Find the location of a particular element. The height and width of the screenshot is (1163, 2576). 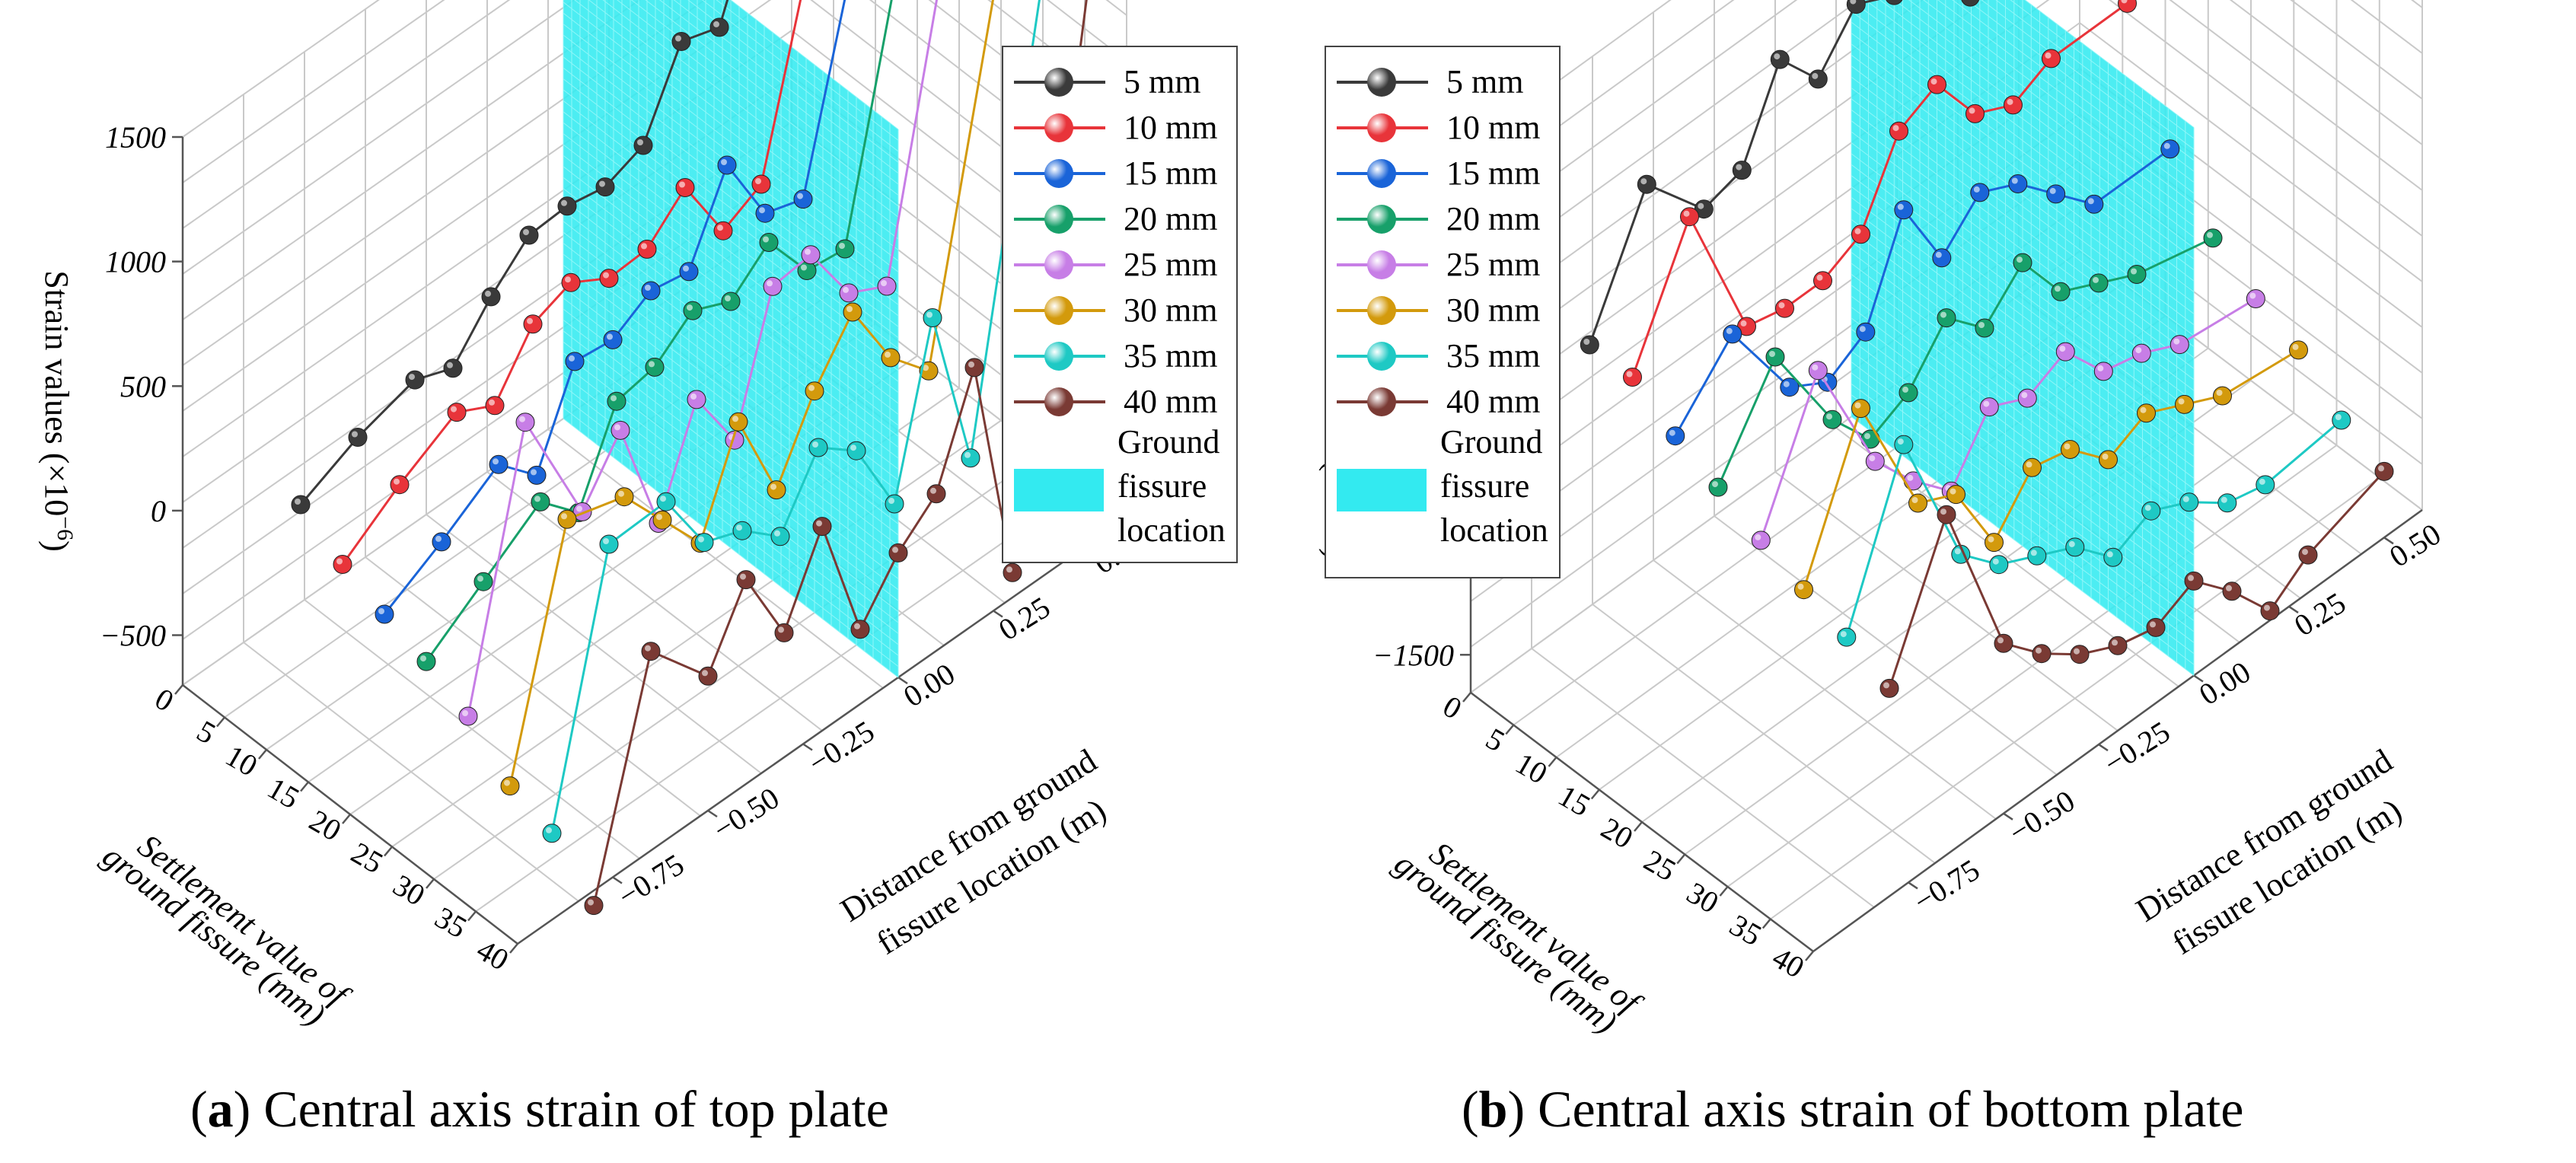

x-tick-label: 20 is located at coordinates (1618, 833).